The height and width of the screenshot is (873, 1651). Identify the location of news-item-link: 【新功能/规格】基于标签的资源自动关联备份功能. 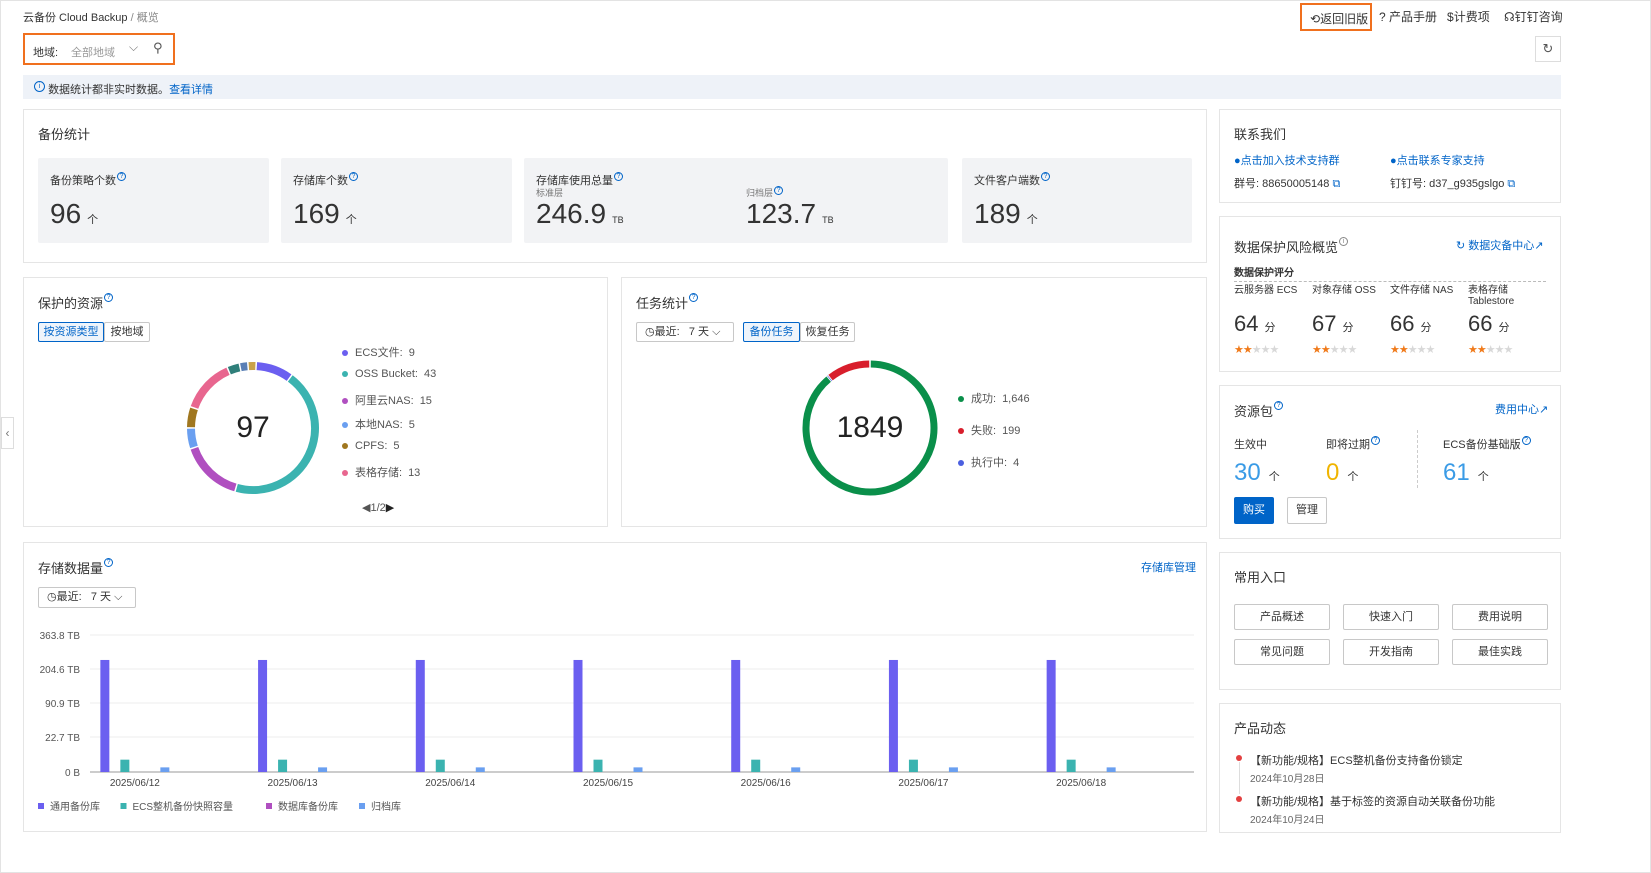
(1373, 802).